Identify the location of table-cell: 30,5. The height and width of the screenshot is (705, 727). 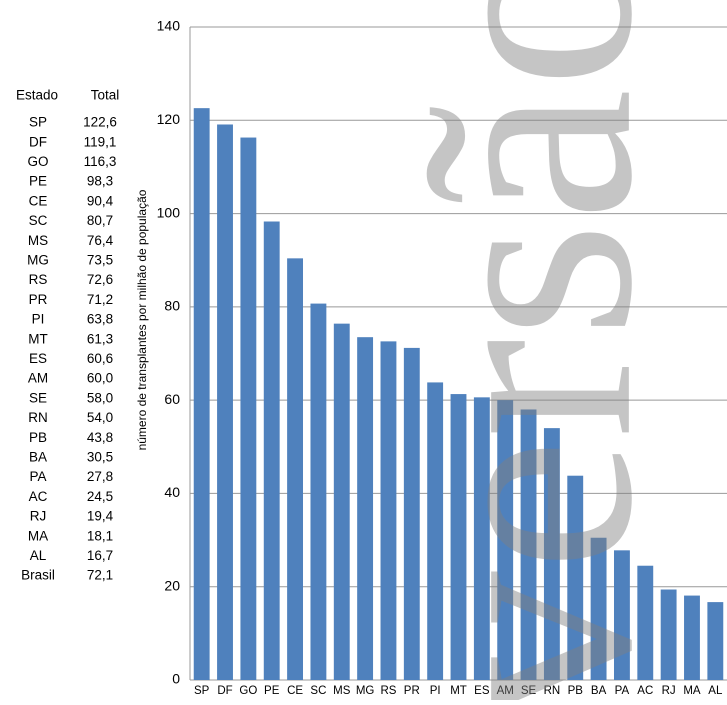
(100, 456).